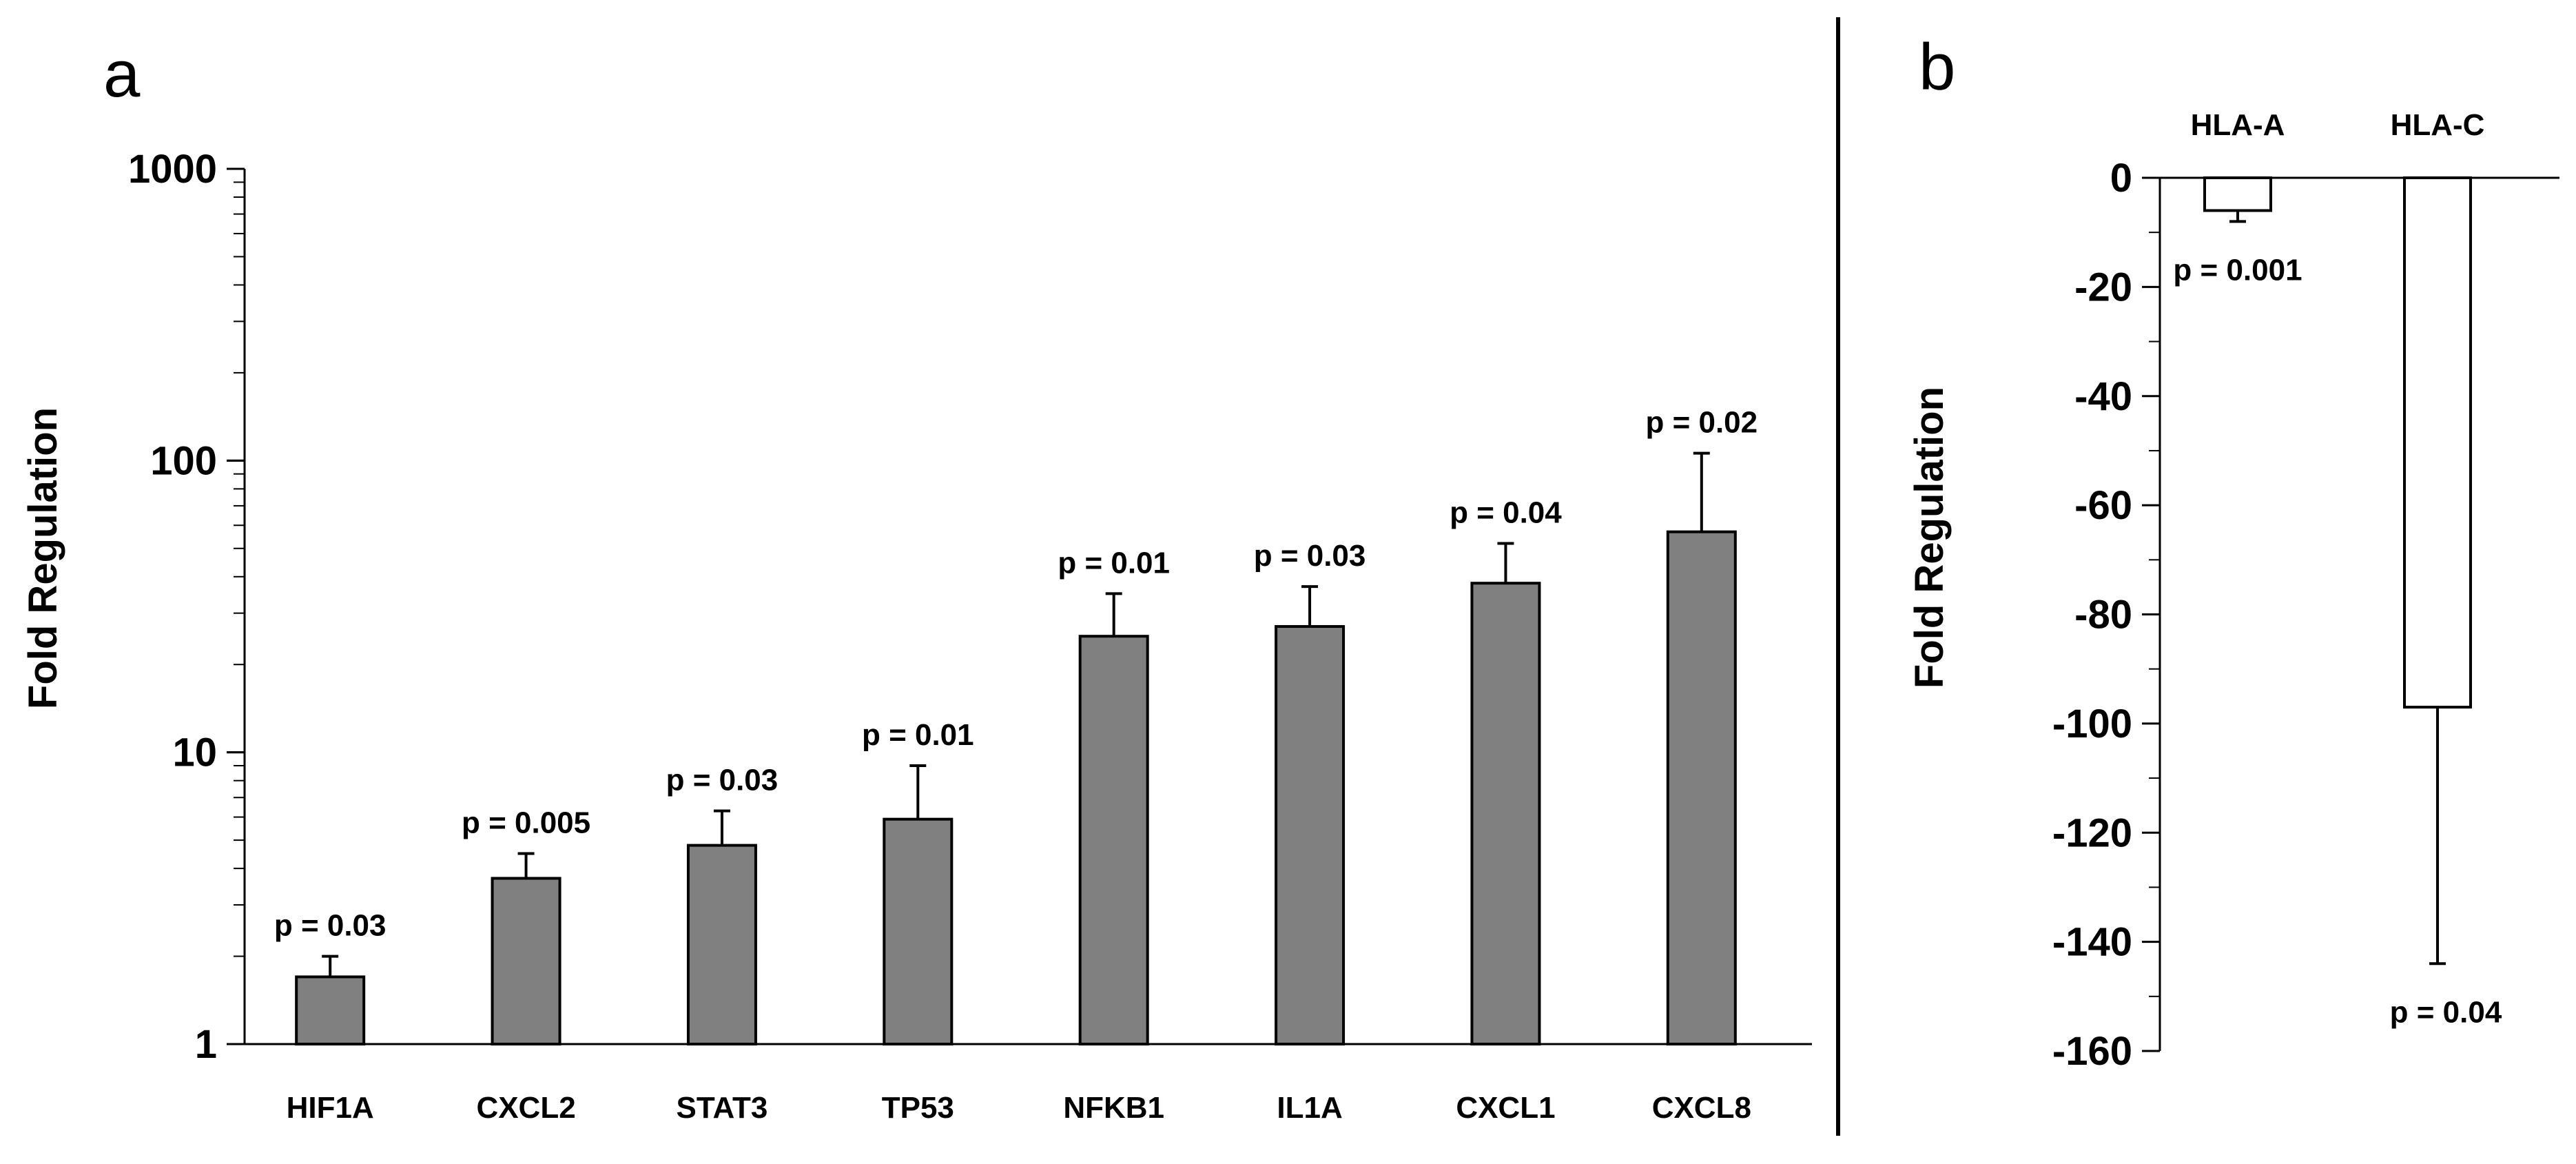 This screenshot has width=2576, height=1164. I want to click on panel-b-ylabel-group: Fold Regulation, so click(1929, 537).